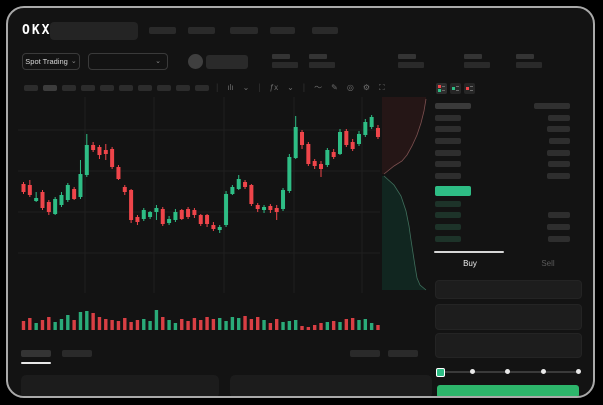  What do you see at coordinates (46, 61) in the screenshot?
I see `market-type-label: Spot Trading` at bounding box center [46, 61].